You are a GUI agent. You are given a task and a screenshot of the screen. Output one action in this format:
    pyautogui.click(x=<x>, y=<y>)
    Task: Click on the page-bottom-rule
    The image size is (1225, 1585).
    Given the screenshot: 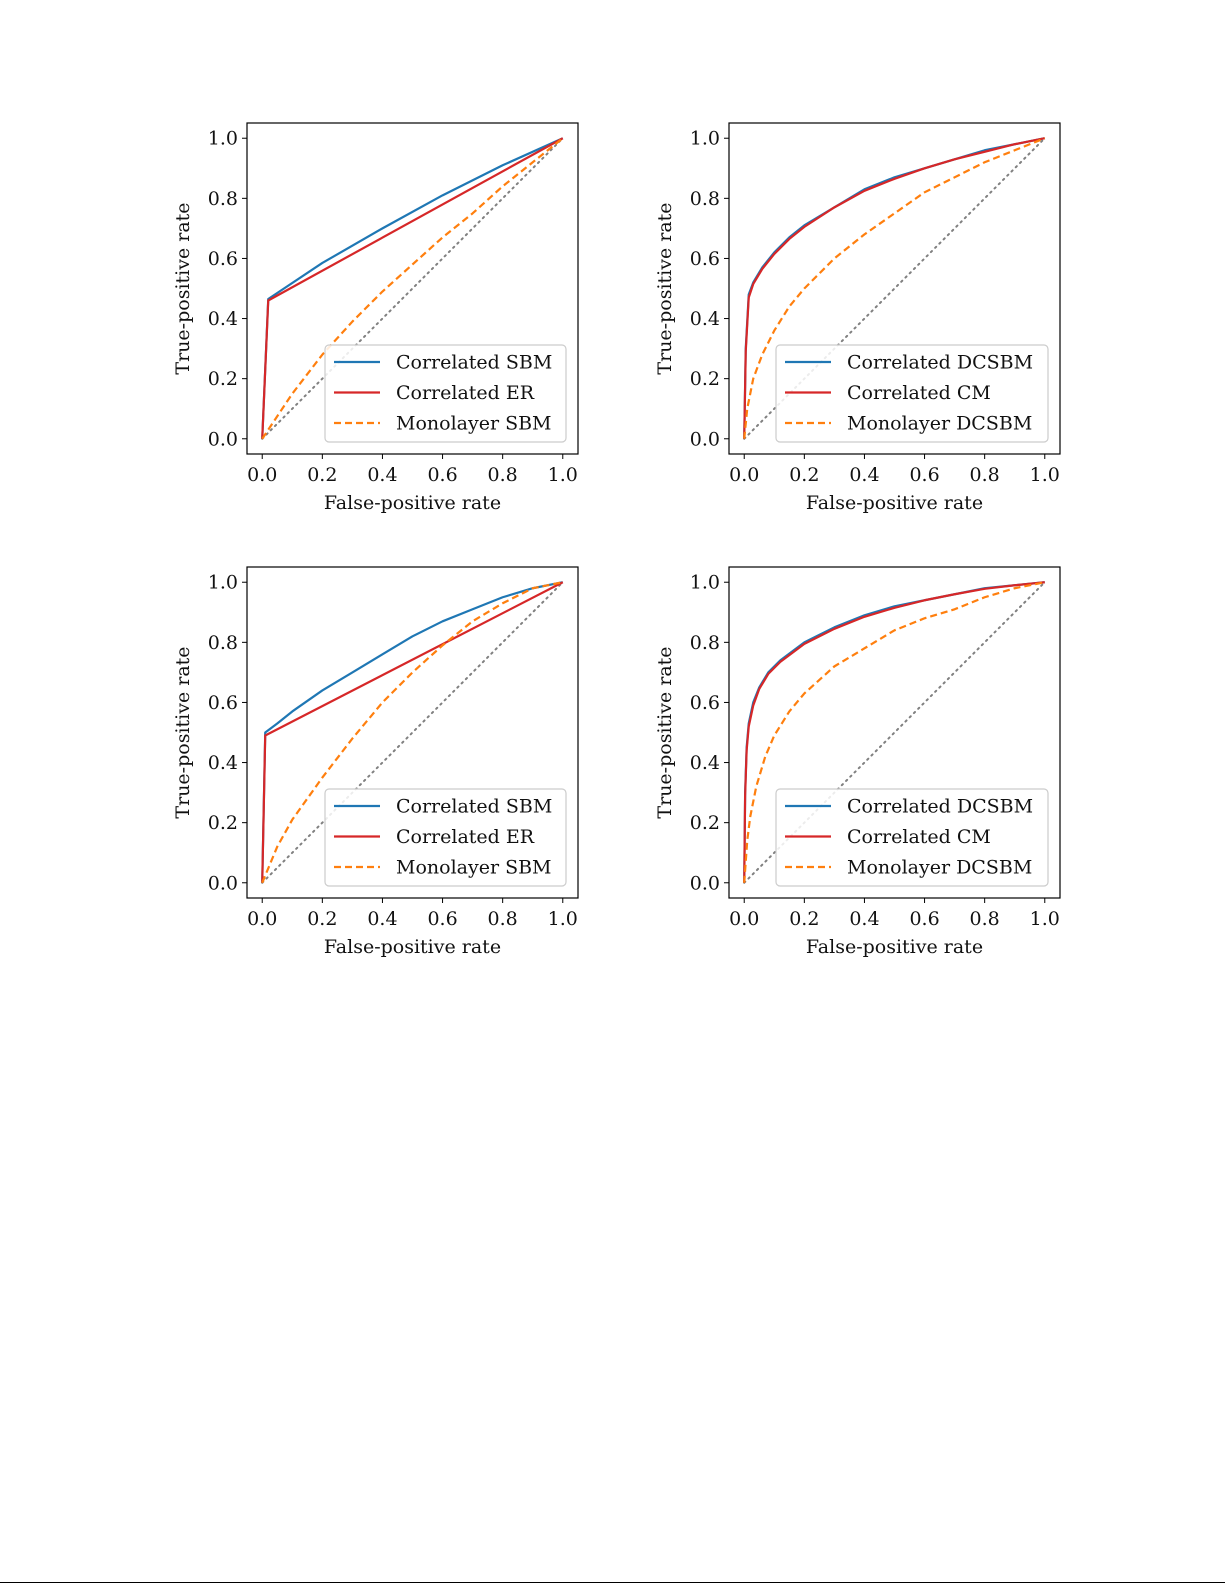 What is the action you would take?
    pyautogui.click(x=612, y=1582)
    